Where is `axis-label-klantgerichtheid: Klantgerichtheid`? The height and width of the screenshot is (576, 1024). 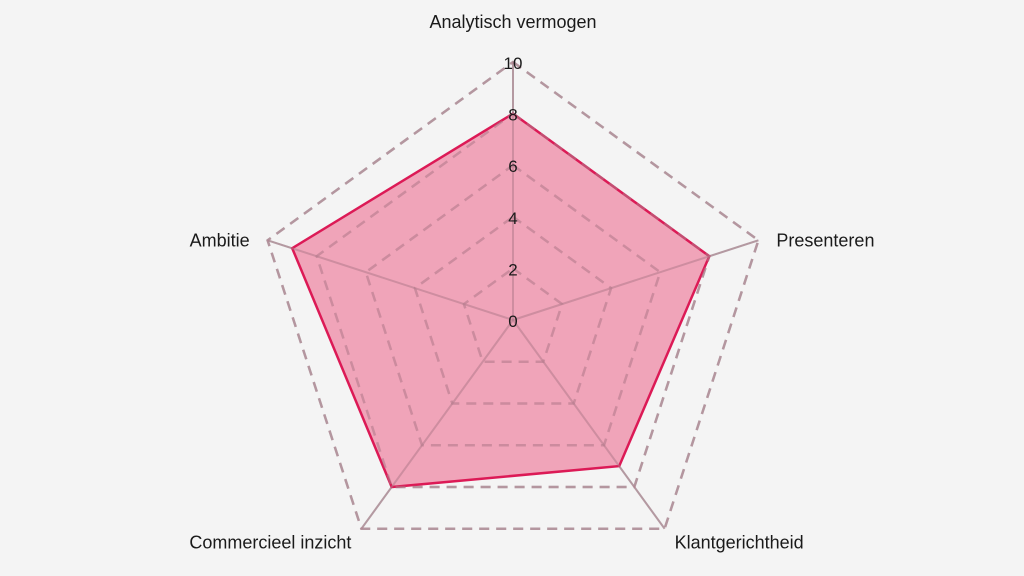
axis-label-klantgerichtheid: Klantgerichtheid is located at coordinates (739, 543).